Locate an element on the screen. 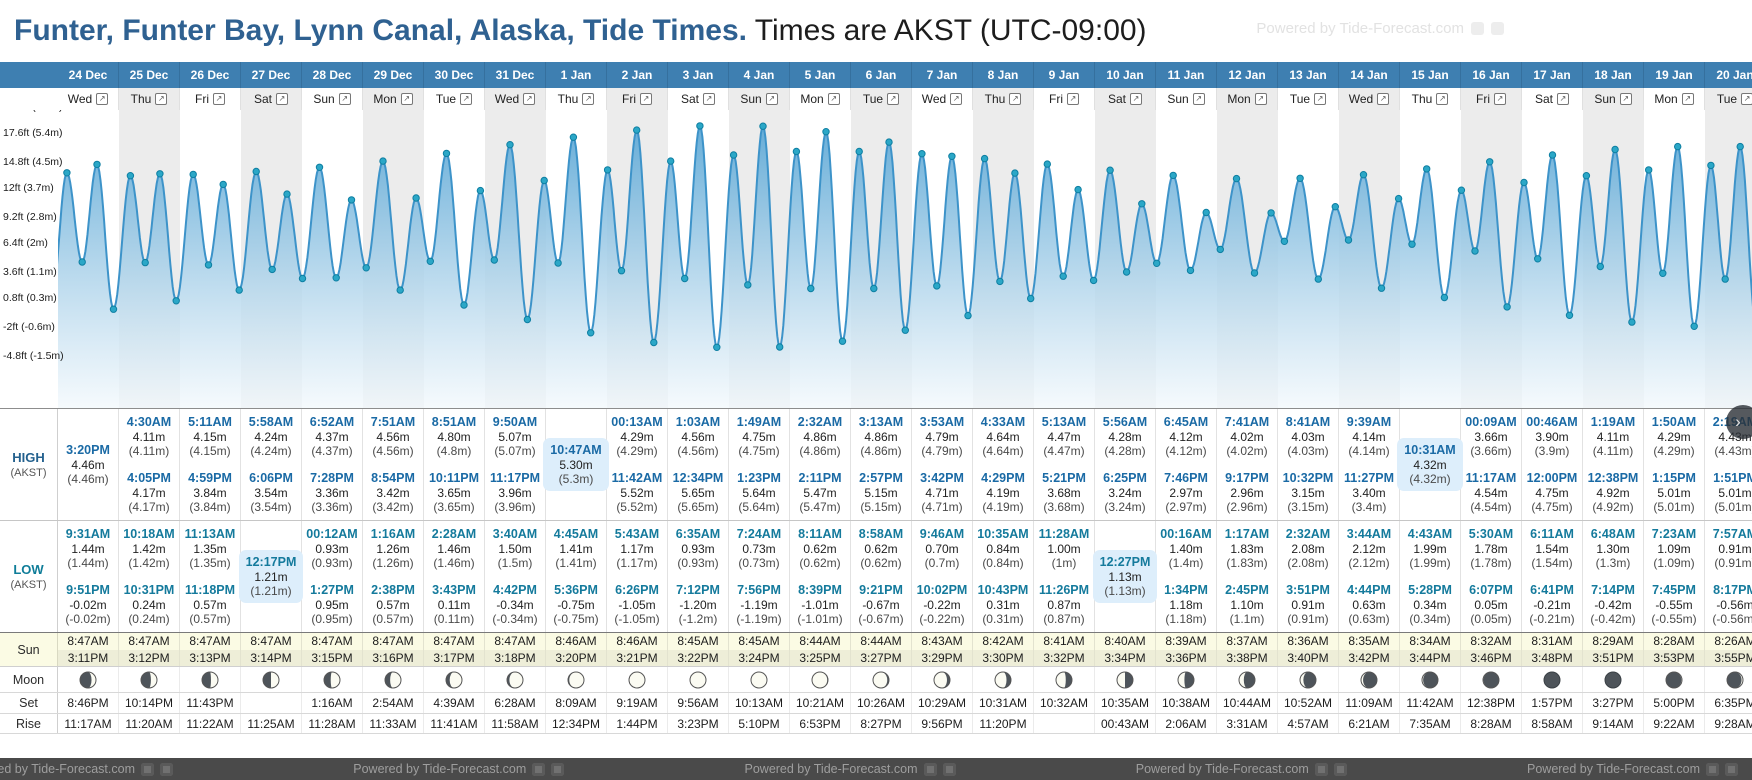  tide-entry: 3:40AM 1.50m (1.5m) is located at coordinates (515, 548).